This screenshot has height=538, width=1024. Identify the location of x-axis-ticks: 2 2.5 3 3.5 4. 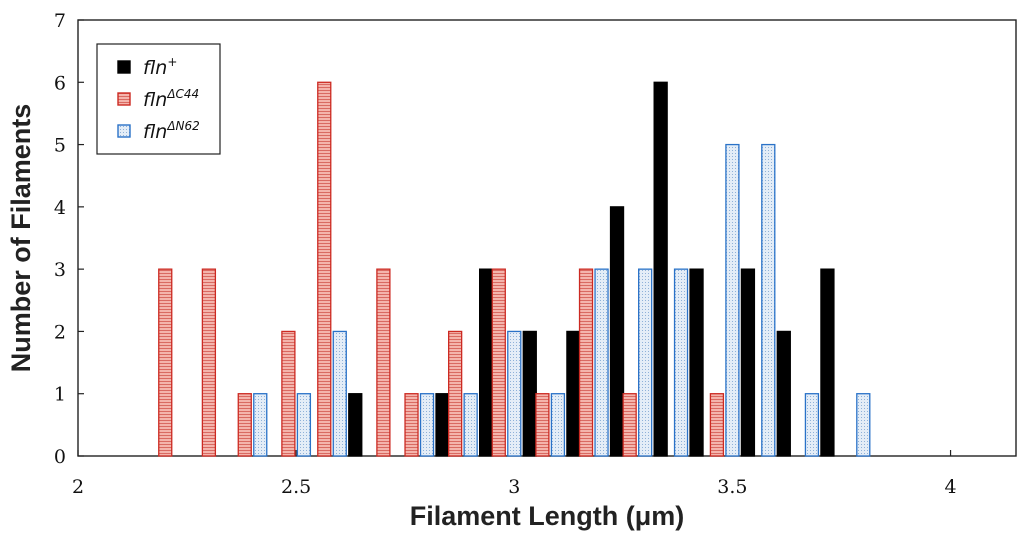
(514, 474).